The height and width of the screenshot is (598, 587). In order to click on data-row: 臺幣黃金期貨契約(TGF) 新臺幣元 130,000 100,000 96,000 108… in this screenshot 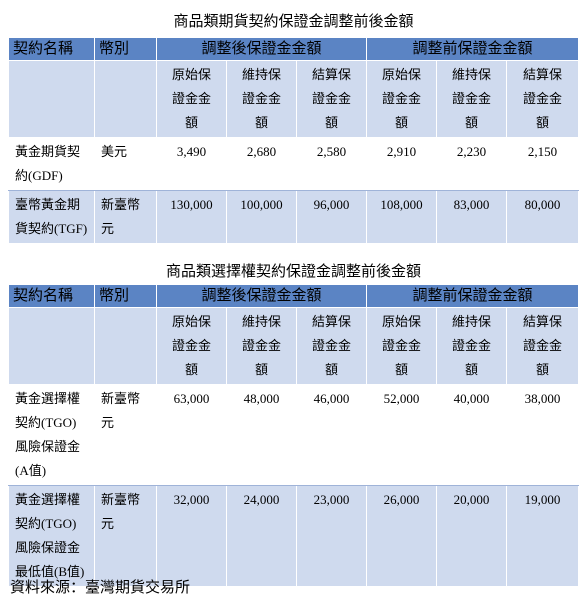, I will do `click(294, 217)`.